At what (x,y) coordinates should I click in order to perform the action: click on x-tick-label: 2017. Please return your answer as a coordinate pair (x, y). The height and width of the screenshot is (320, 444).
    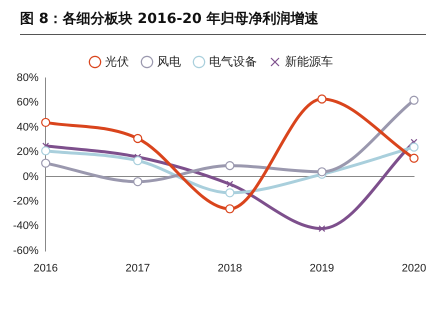
    Looking at the image, I should click on (138, 268).